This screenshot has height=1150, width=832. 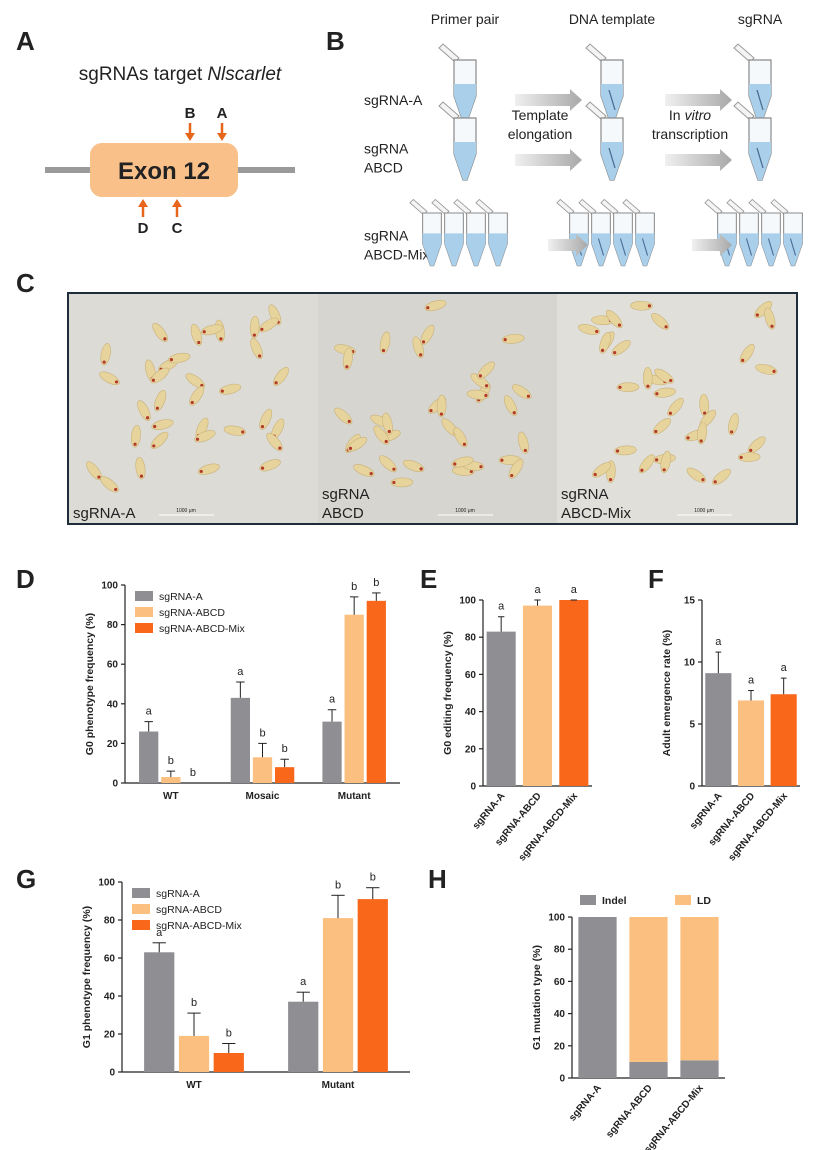 What do you see at coordinates (548, 160) in the screenshot?
I see `step-arrow` at bounding box center [548, 160].